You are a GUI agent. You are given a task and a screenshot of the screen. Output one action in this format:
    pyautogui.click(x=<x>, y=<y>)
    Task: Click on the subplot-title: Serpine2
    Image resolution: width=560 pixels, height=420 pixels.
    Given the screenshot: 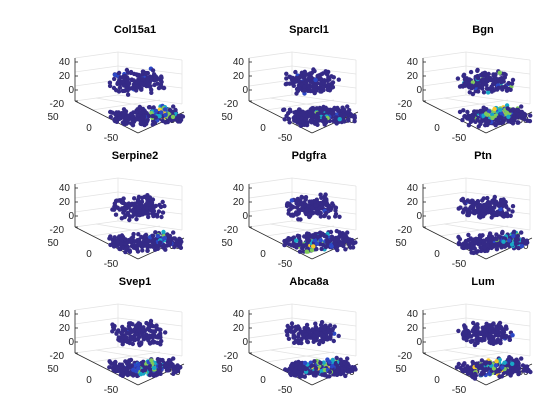 What is the action you would take?
    pyautogui.click(x=135, y=156)
    